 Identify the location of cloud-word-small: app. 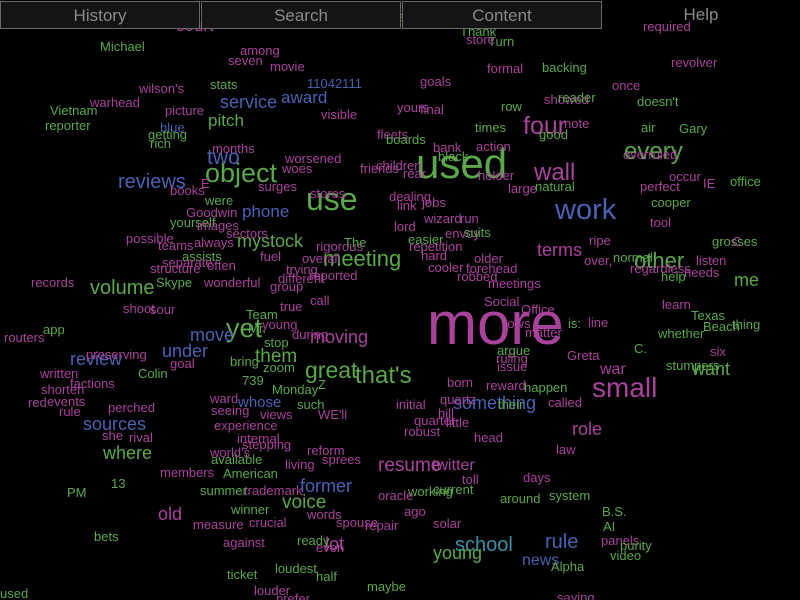
(54, 329).